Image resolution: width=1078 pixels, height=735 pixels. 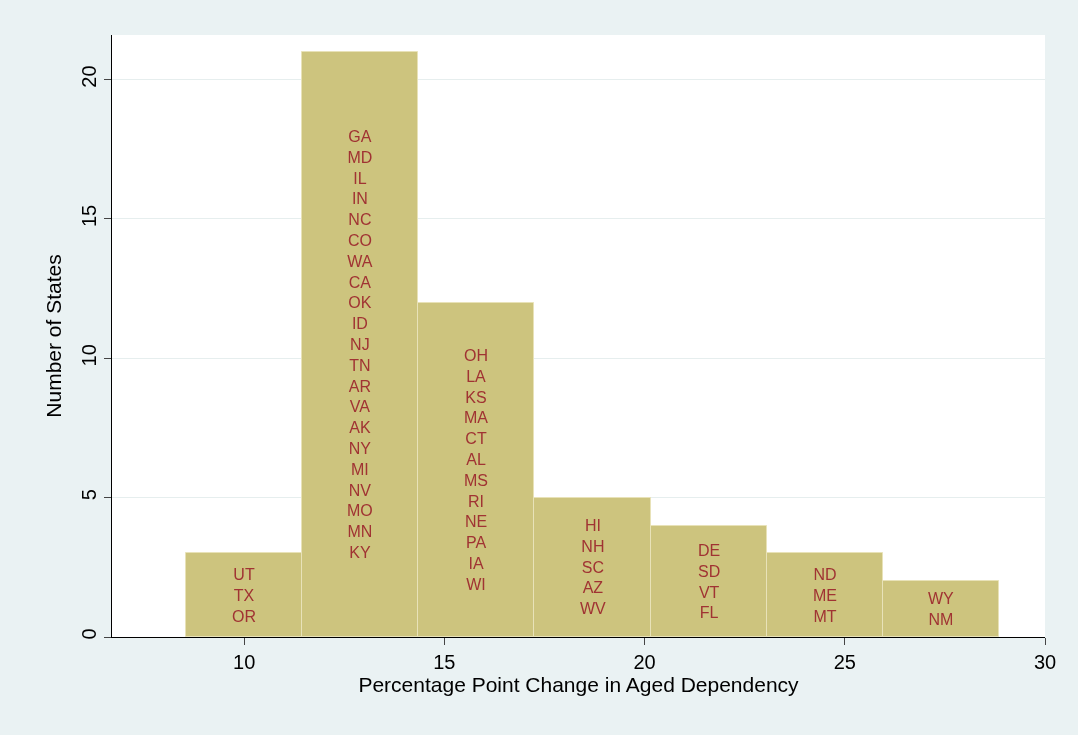 What do you see at coordinates (89, 216) in the screenshot?
I see `y-tick-label: 15` at bounding box center [89, 216].